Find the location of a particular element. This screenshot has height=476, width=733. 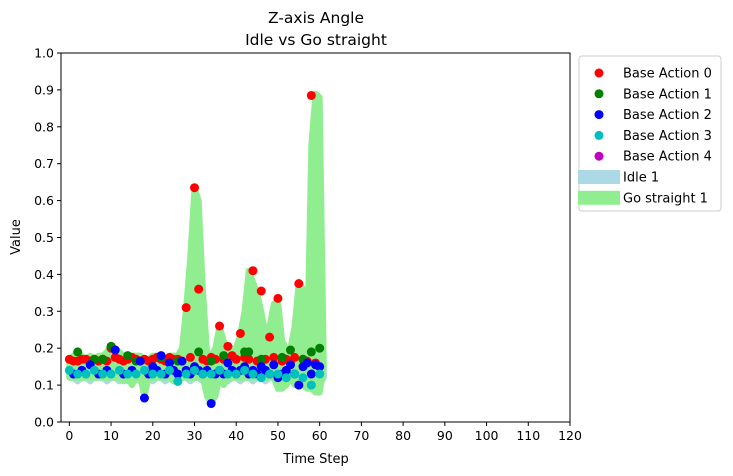

legend-label-base-action-1: Base Action 1 is located at coordinates (667, 94).